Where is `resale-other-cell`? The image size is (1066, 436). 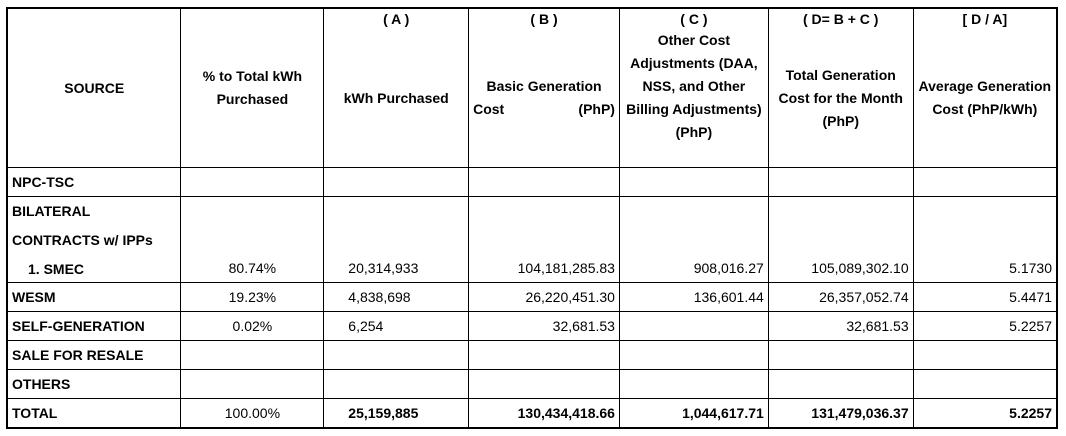
resale-other-cell is located at coordinates (693, 355).